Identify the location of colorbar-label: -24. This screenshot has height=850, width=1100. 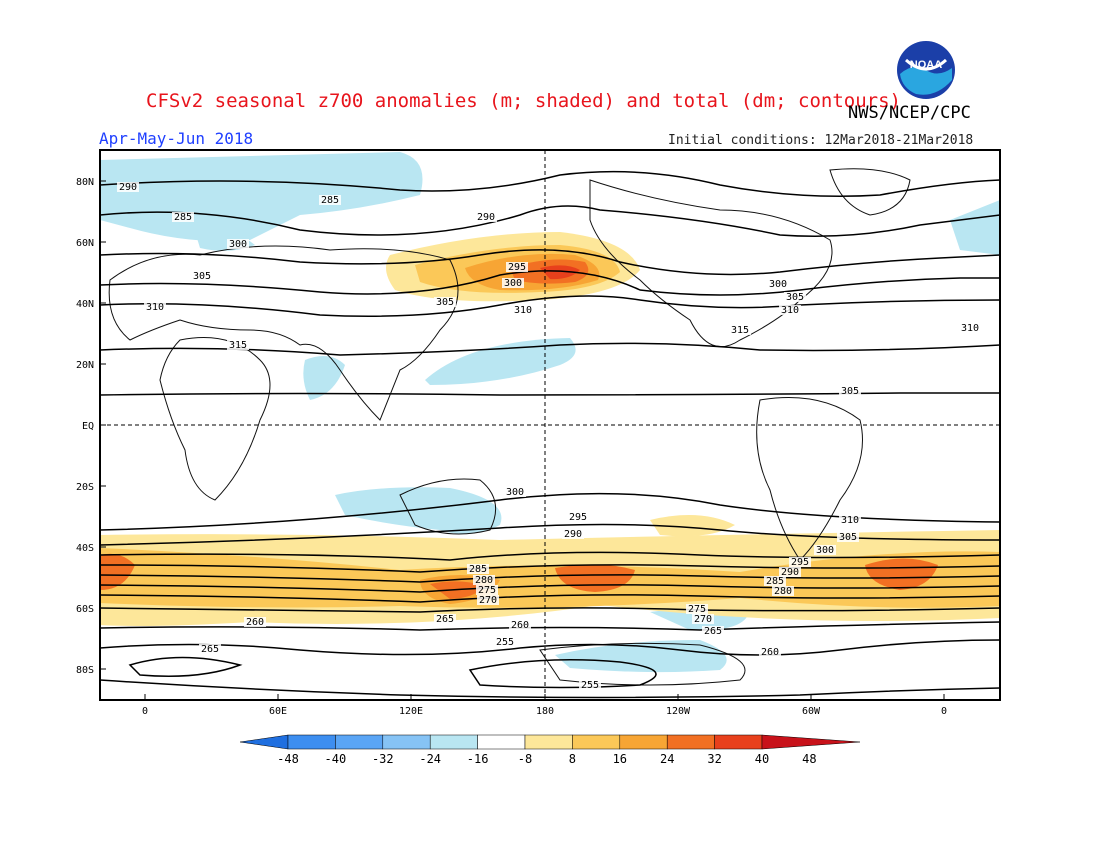
(430, 759).